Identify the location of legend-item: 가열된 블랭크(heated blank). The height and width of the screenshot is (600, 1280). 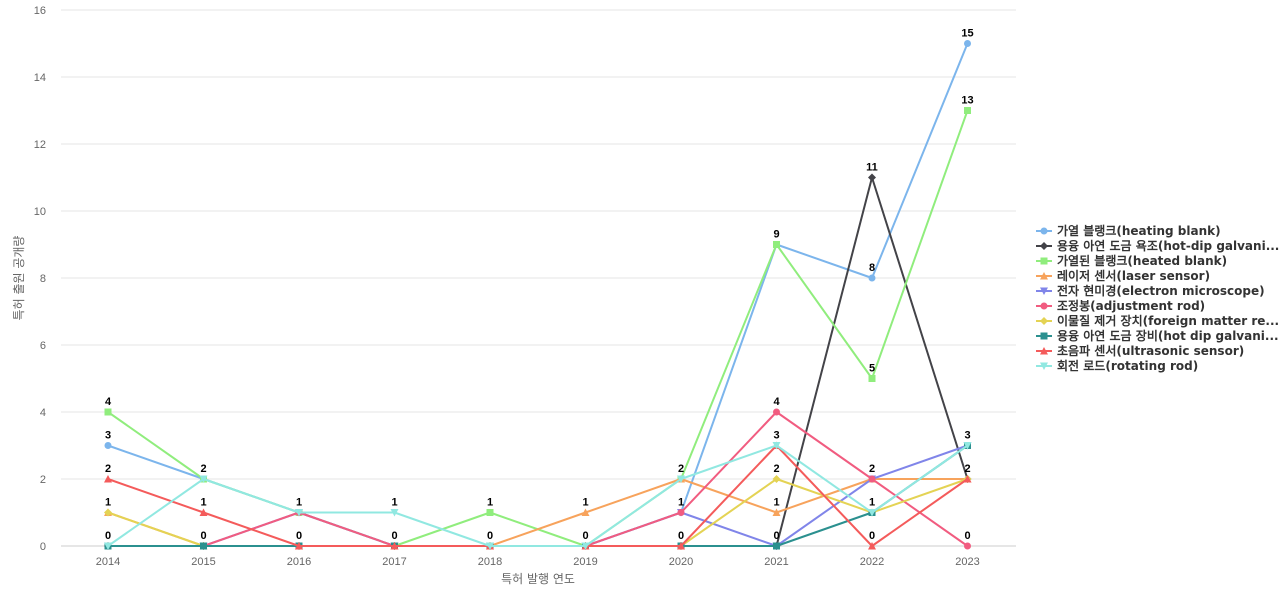
(1131, 260).